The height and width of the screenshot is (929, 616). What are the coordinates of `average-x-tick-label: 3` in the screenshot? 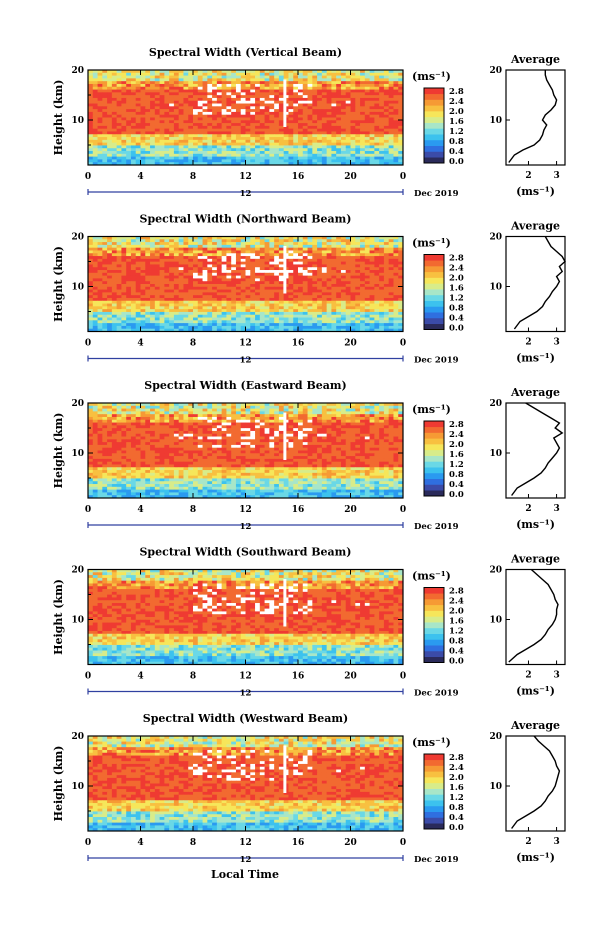 It's located at (556, 343).